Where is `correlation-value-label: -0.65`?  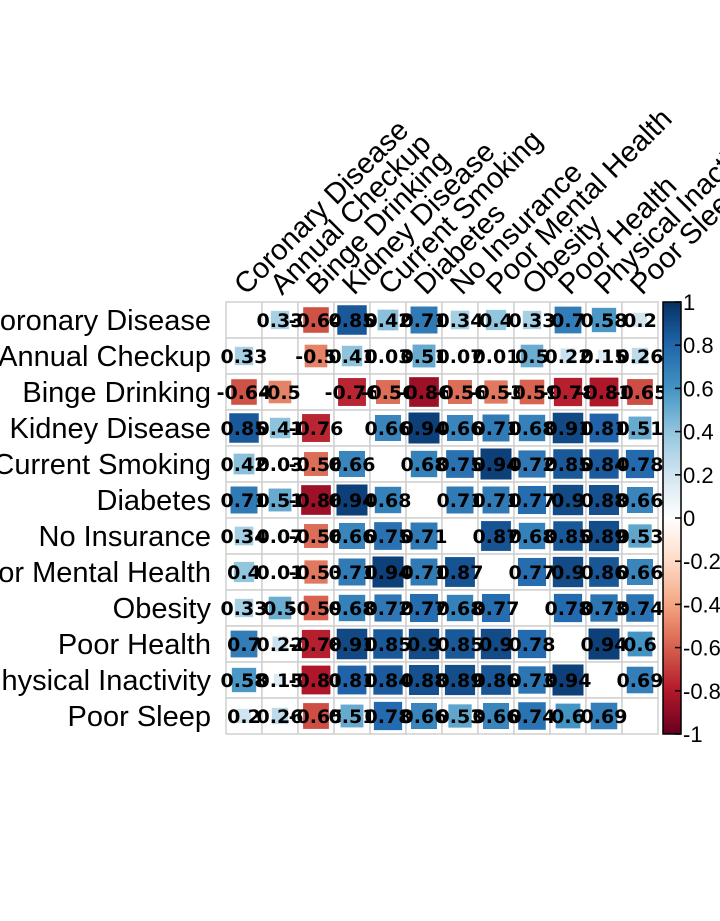
correlation-value-label: -0.65 is located at coordinates (316, 717).